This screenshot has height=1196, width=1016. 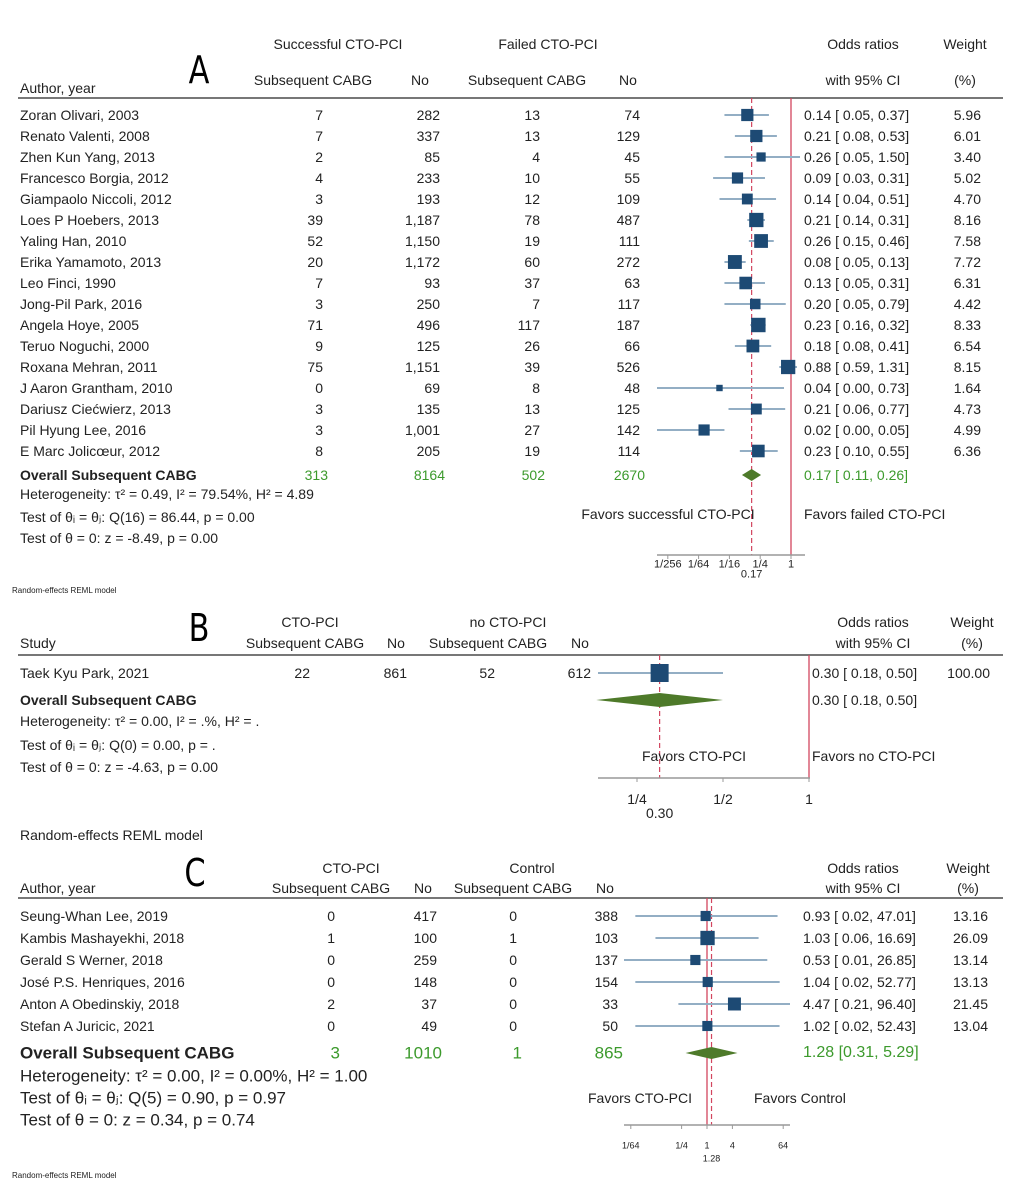 I want to click on study-count: 272, so click(x=628, y=262).